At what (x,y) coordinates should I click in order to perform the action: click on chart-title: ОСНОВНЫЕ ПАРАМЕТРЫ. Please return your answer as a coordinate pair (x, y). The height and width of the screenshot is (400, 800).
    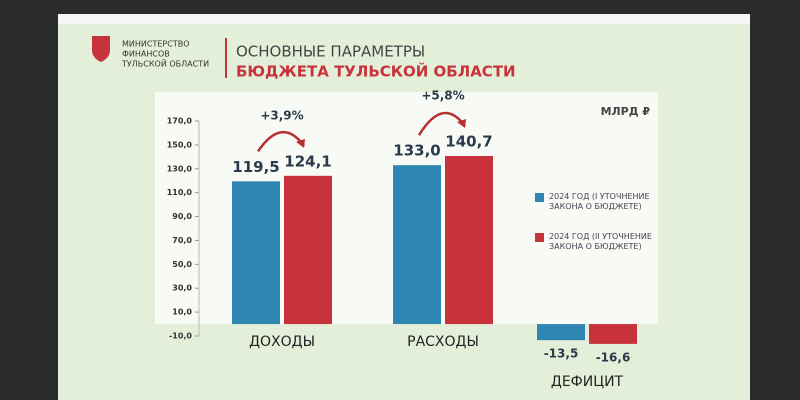
    Looking at the image, I should click on (330, 52).